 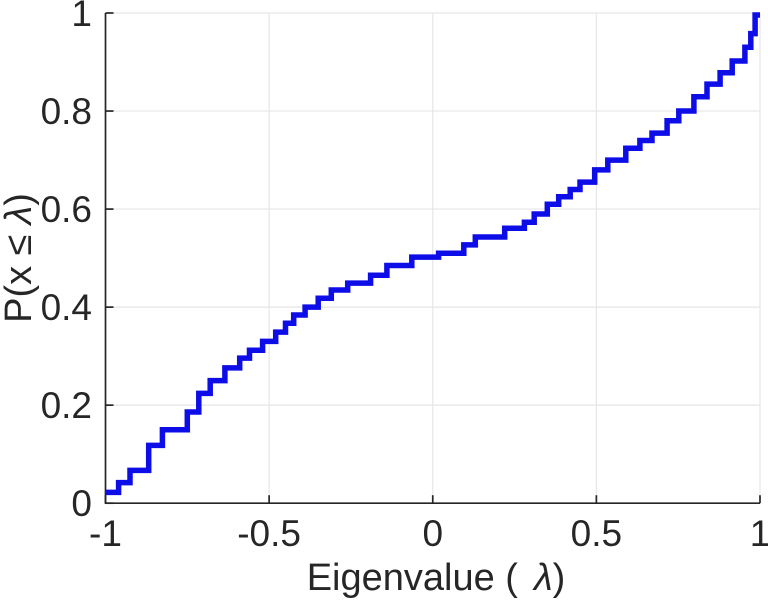 What do you see at coordinates (81, 503) in the screenshot?
I see `y-tick-label: 0` at bounding box center [81, 503].